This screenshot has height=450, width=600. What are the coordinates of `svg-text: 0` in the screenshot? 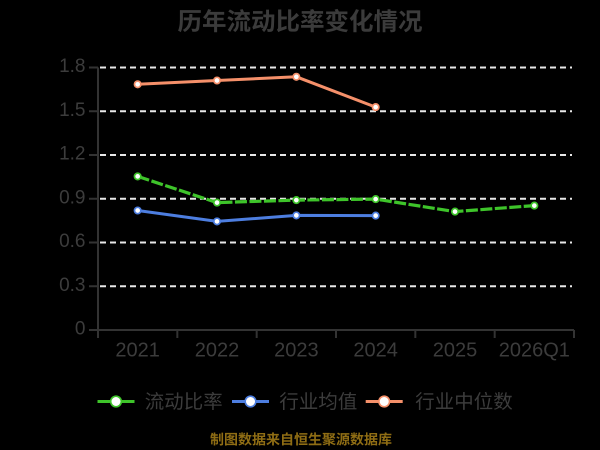 It's located at (80, 329).